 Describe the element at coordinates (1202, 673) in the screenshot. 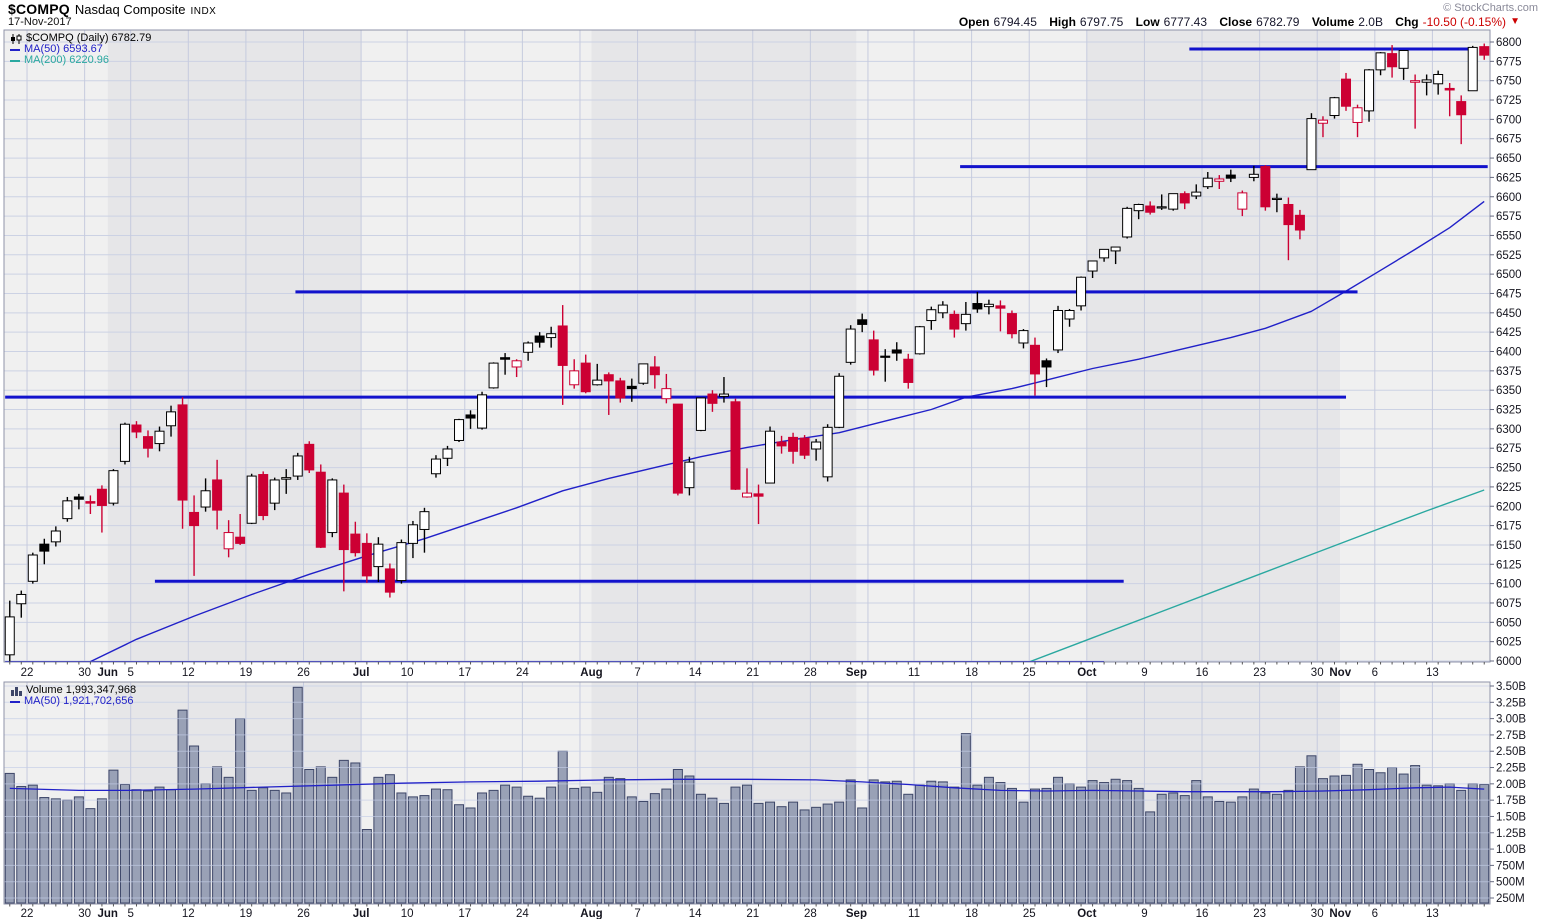

I see `date-tick-label: 16` at that location.